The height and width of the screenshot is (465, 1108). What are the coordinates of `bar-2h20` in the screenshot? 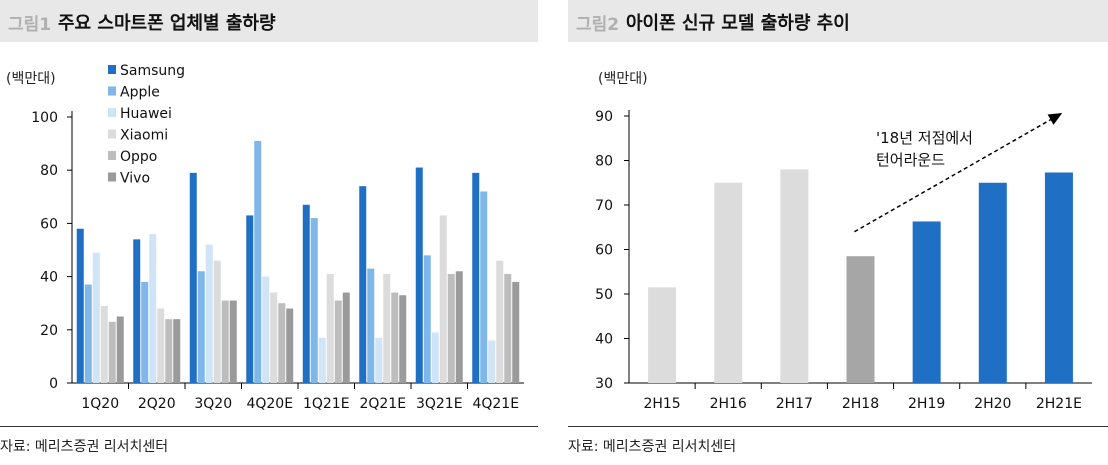 It's located at (992, 282).